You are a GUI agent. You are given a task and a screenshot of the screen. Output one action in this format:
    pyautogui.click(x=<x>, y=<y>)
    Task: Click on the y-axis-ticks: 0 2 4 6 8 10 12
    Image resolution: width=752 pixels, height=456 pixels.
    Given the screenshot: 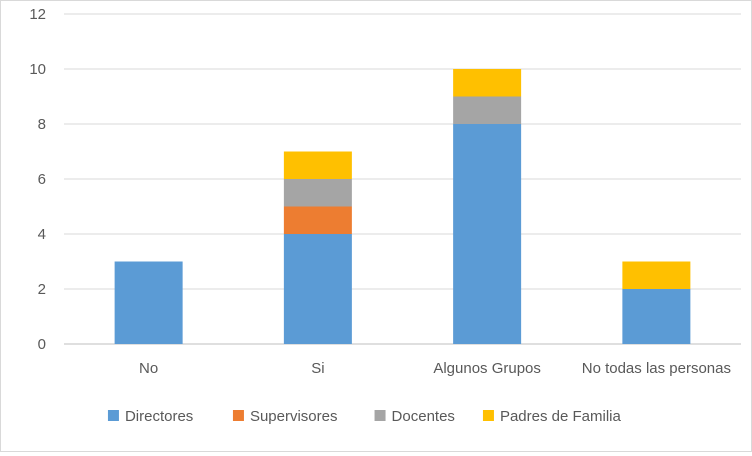 What is the action you would take?
    pyautogui.click(x=37, y=179)
    